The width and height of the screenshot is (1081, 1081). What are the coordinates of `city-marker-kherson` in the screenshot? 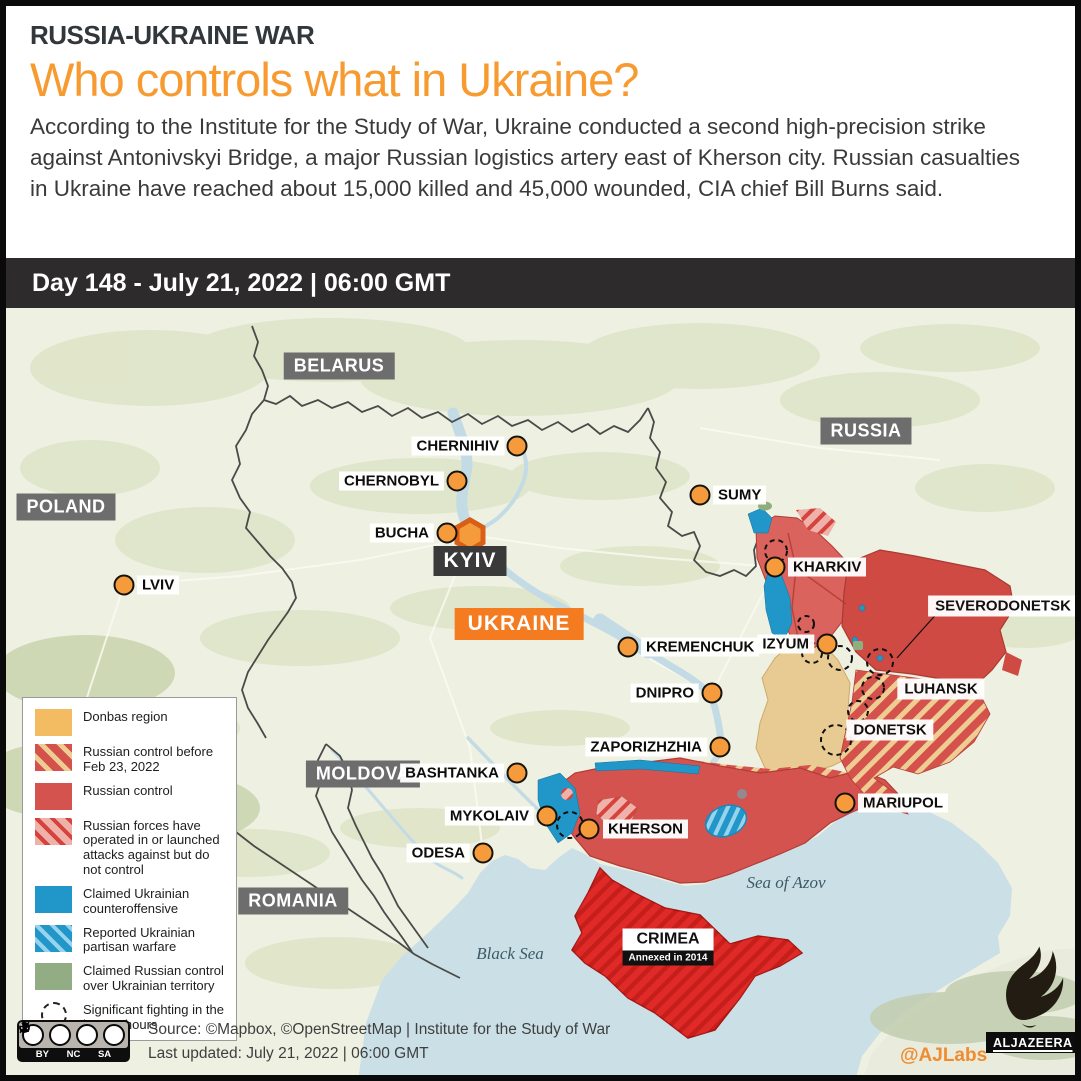 It's located at (589, 829).